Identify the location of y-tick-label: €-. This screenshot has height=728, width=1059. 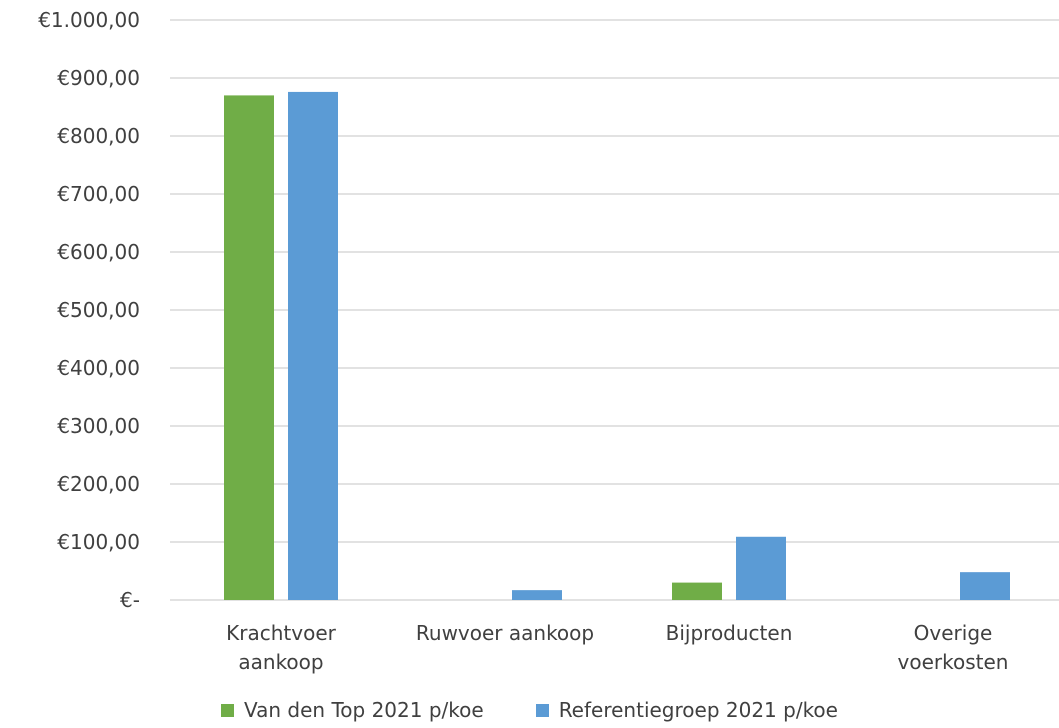
(130, 600).